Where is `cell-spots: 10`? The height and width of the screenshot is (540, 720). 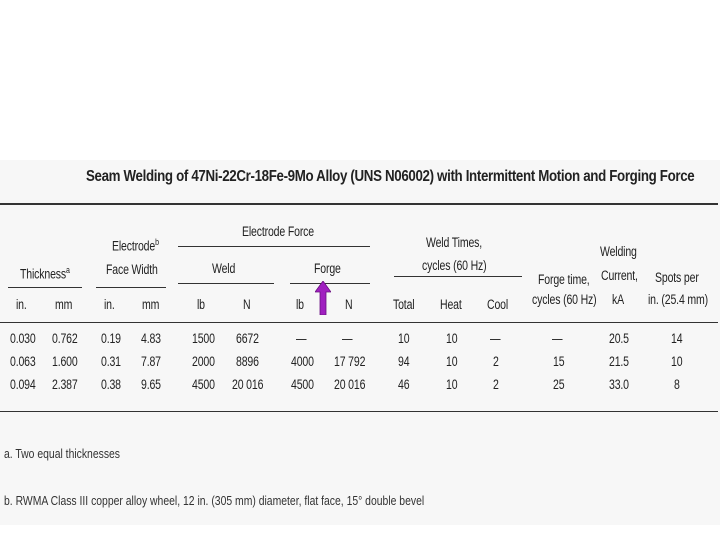 cell-spots: 10 is located at coordinates (677, 361).